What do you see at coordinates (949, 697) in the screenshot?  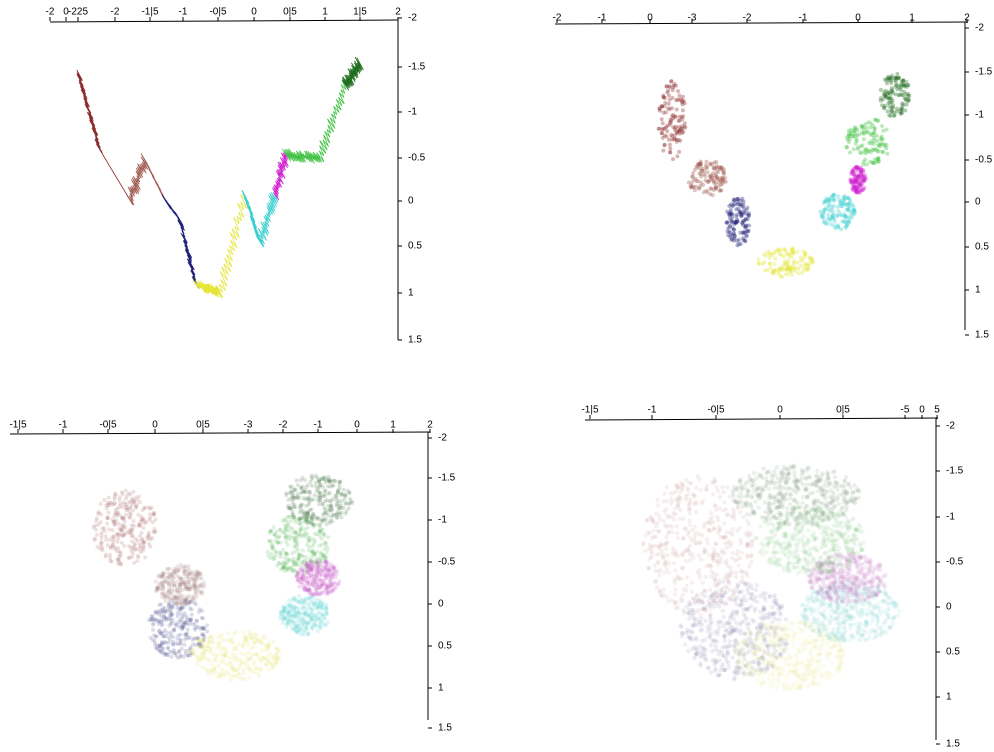 I see `right-tick-label: 1` at bounding box center [949, 697].